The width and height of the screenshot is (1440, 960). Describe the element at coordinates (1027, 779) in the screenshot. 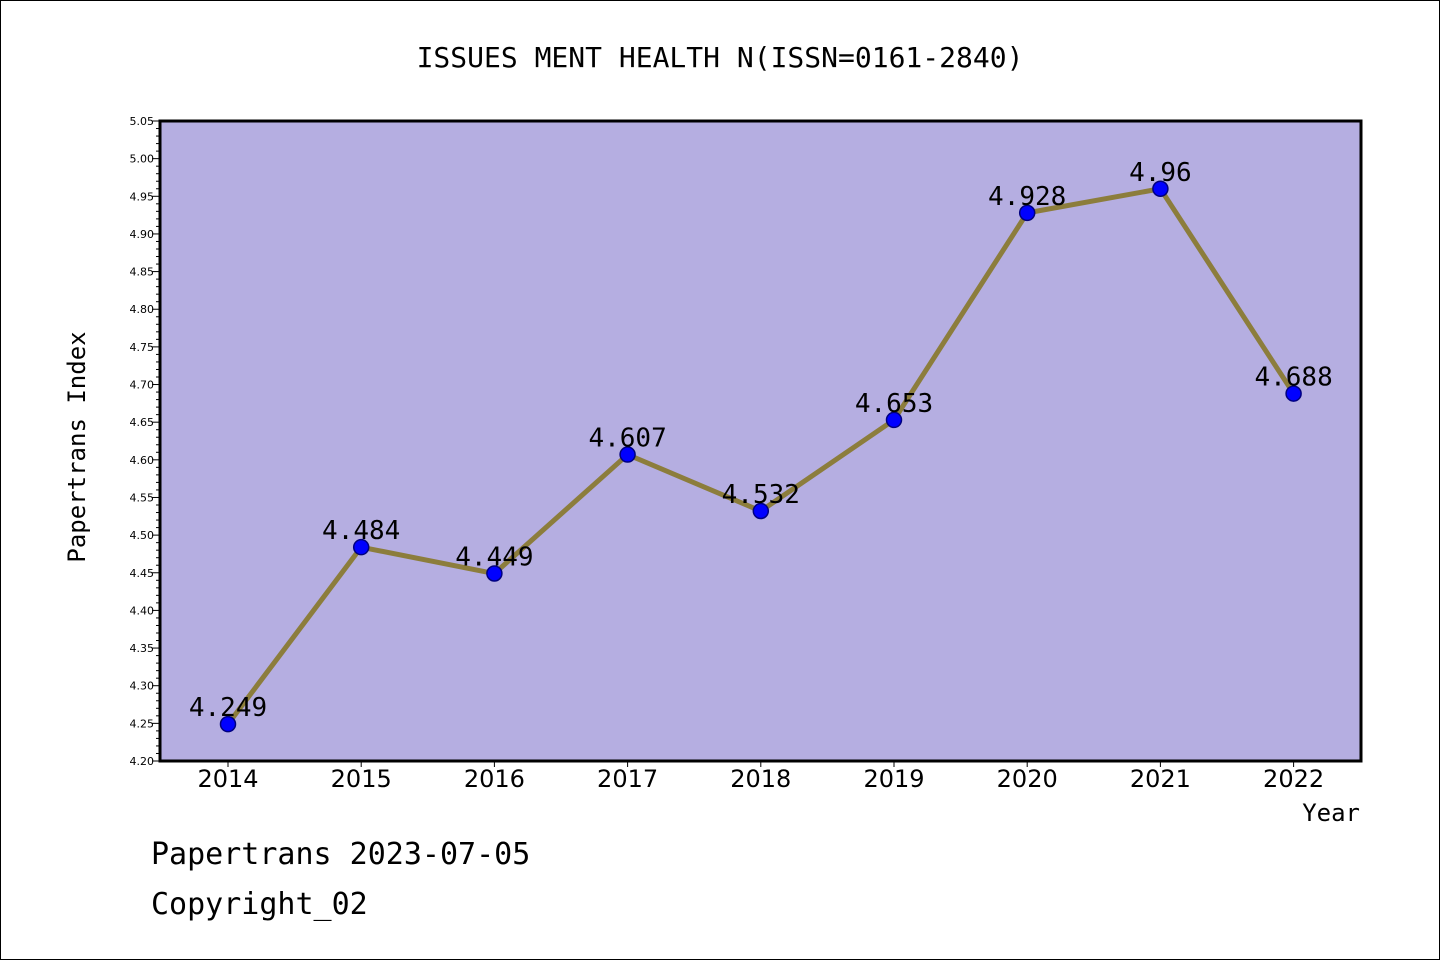

I see `x-tick-label: 2020` at that location.